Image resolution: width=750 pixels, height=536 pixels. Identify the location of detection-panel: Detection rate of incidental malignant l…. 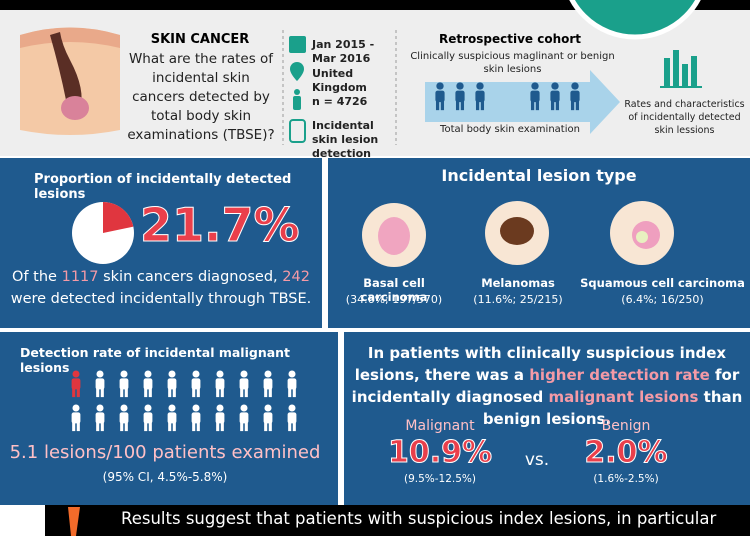
(169, 418).